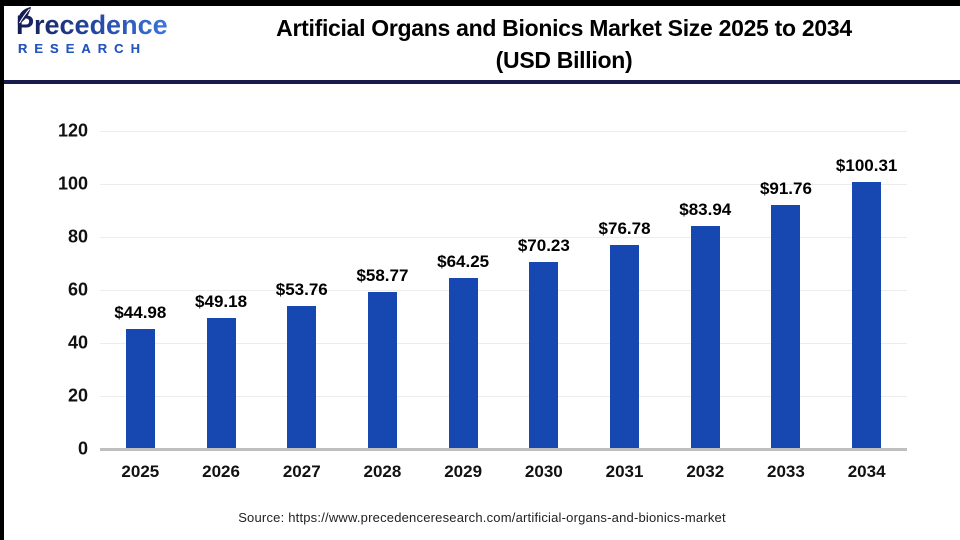  I want to click on precedence-research-logo: Precedence RESEARCH, so click(96, 31).